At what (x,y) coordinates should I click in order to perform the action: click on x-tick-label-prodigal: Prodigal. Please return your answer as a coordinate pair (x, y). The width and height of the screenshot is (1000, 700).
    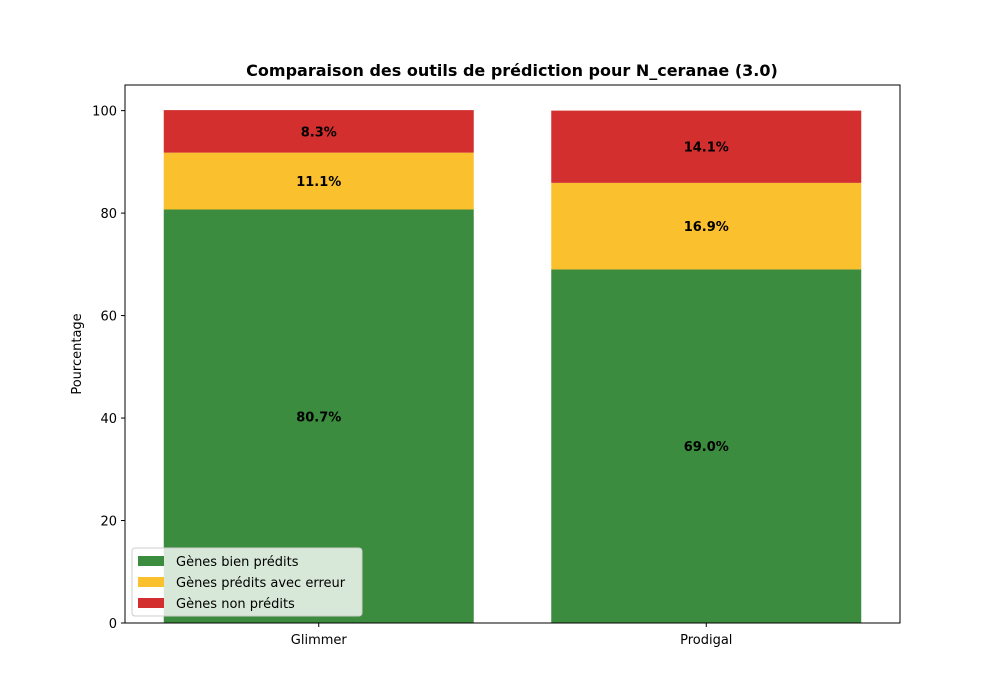
    Looking at the image, I should click on (706, 640).